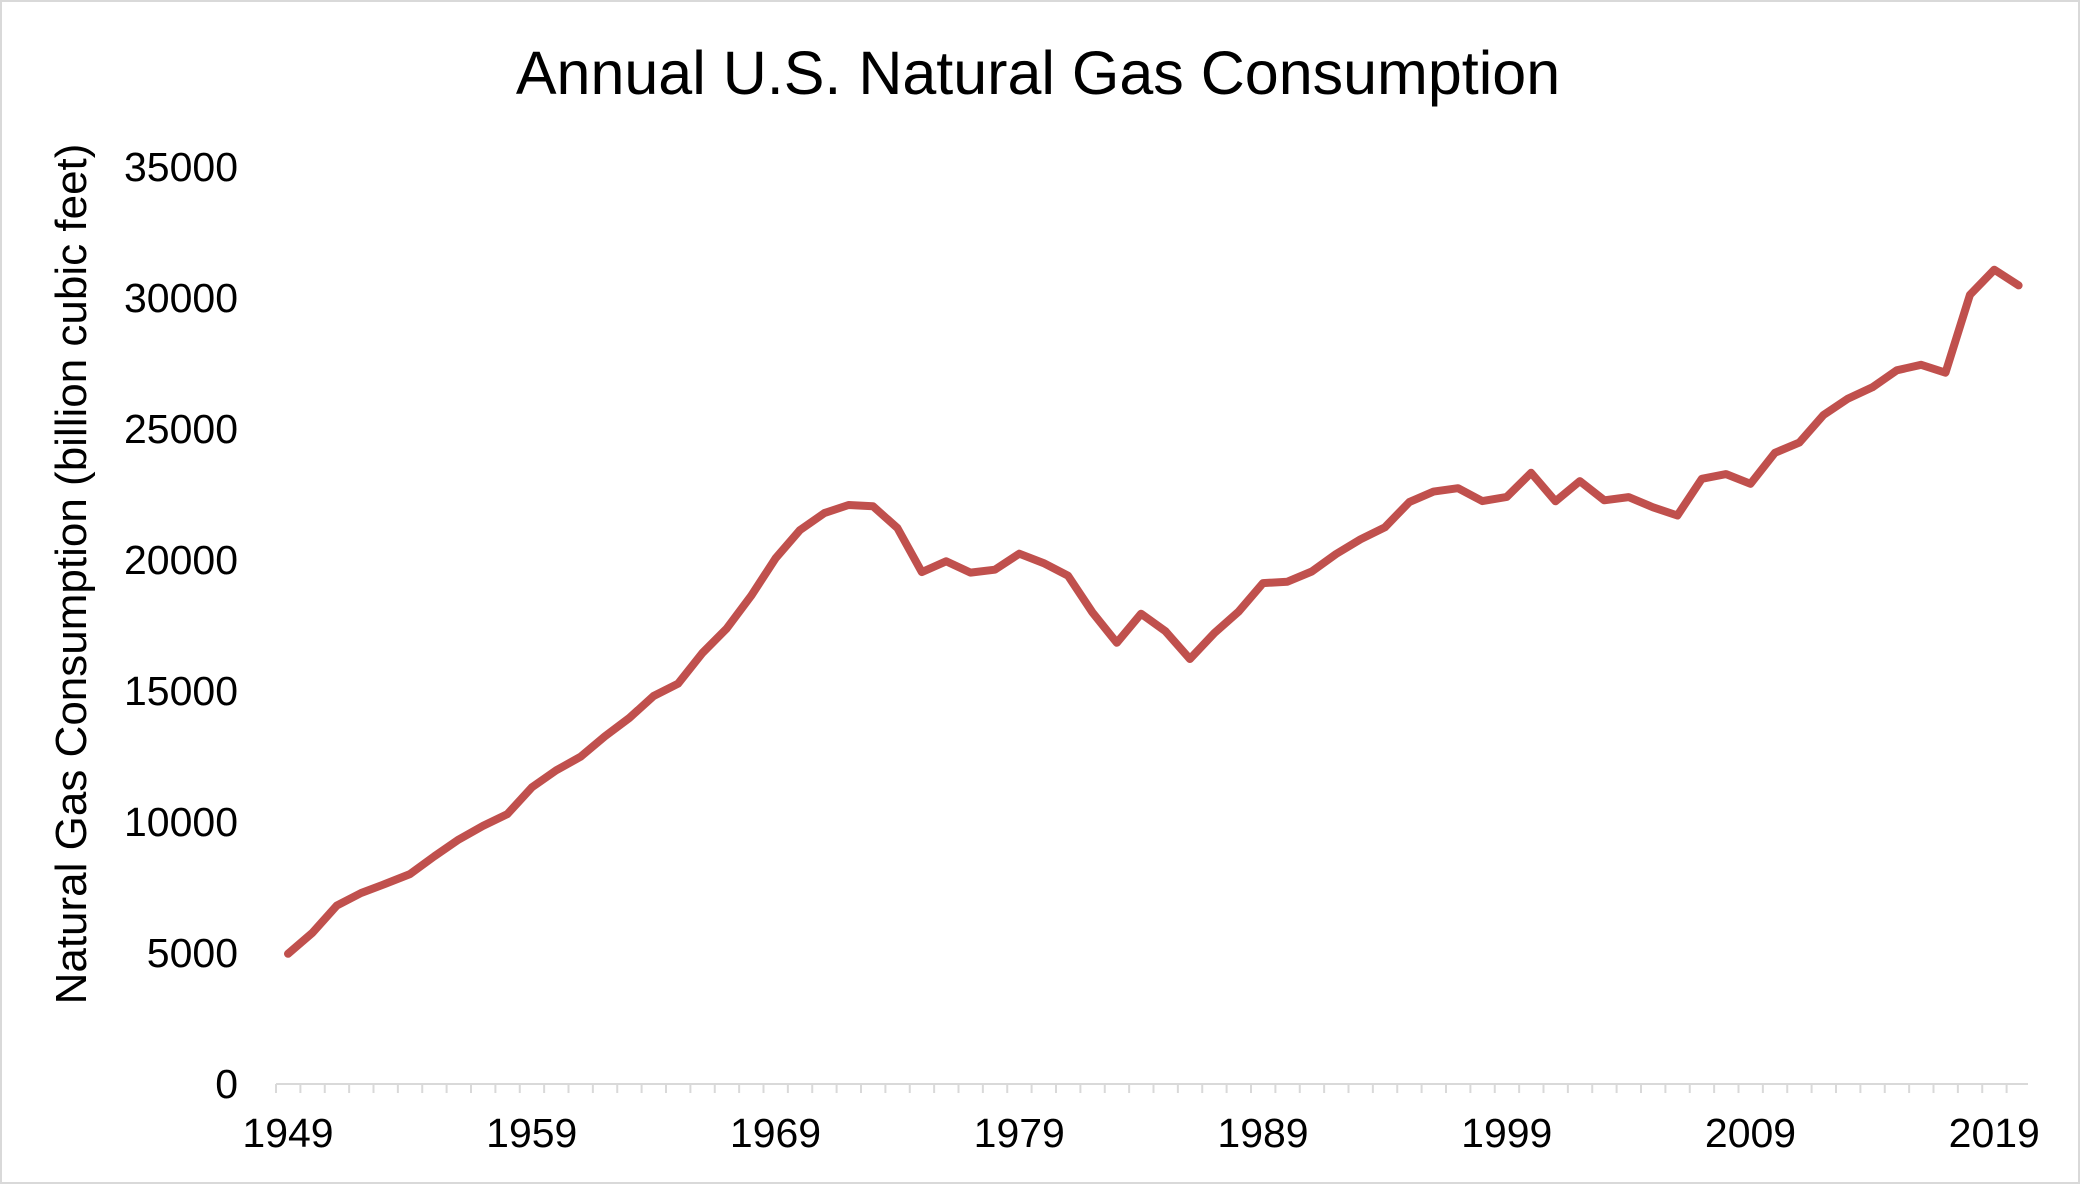 This screenshot has height=1184, width=2080. I want to click on x-tick-labels: 1949 1959 1969 1979 1989 1999 2009 2019, so click(1140, 1133).